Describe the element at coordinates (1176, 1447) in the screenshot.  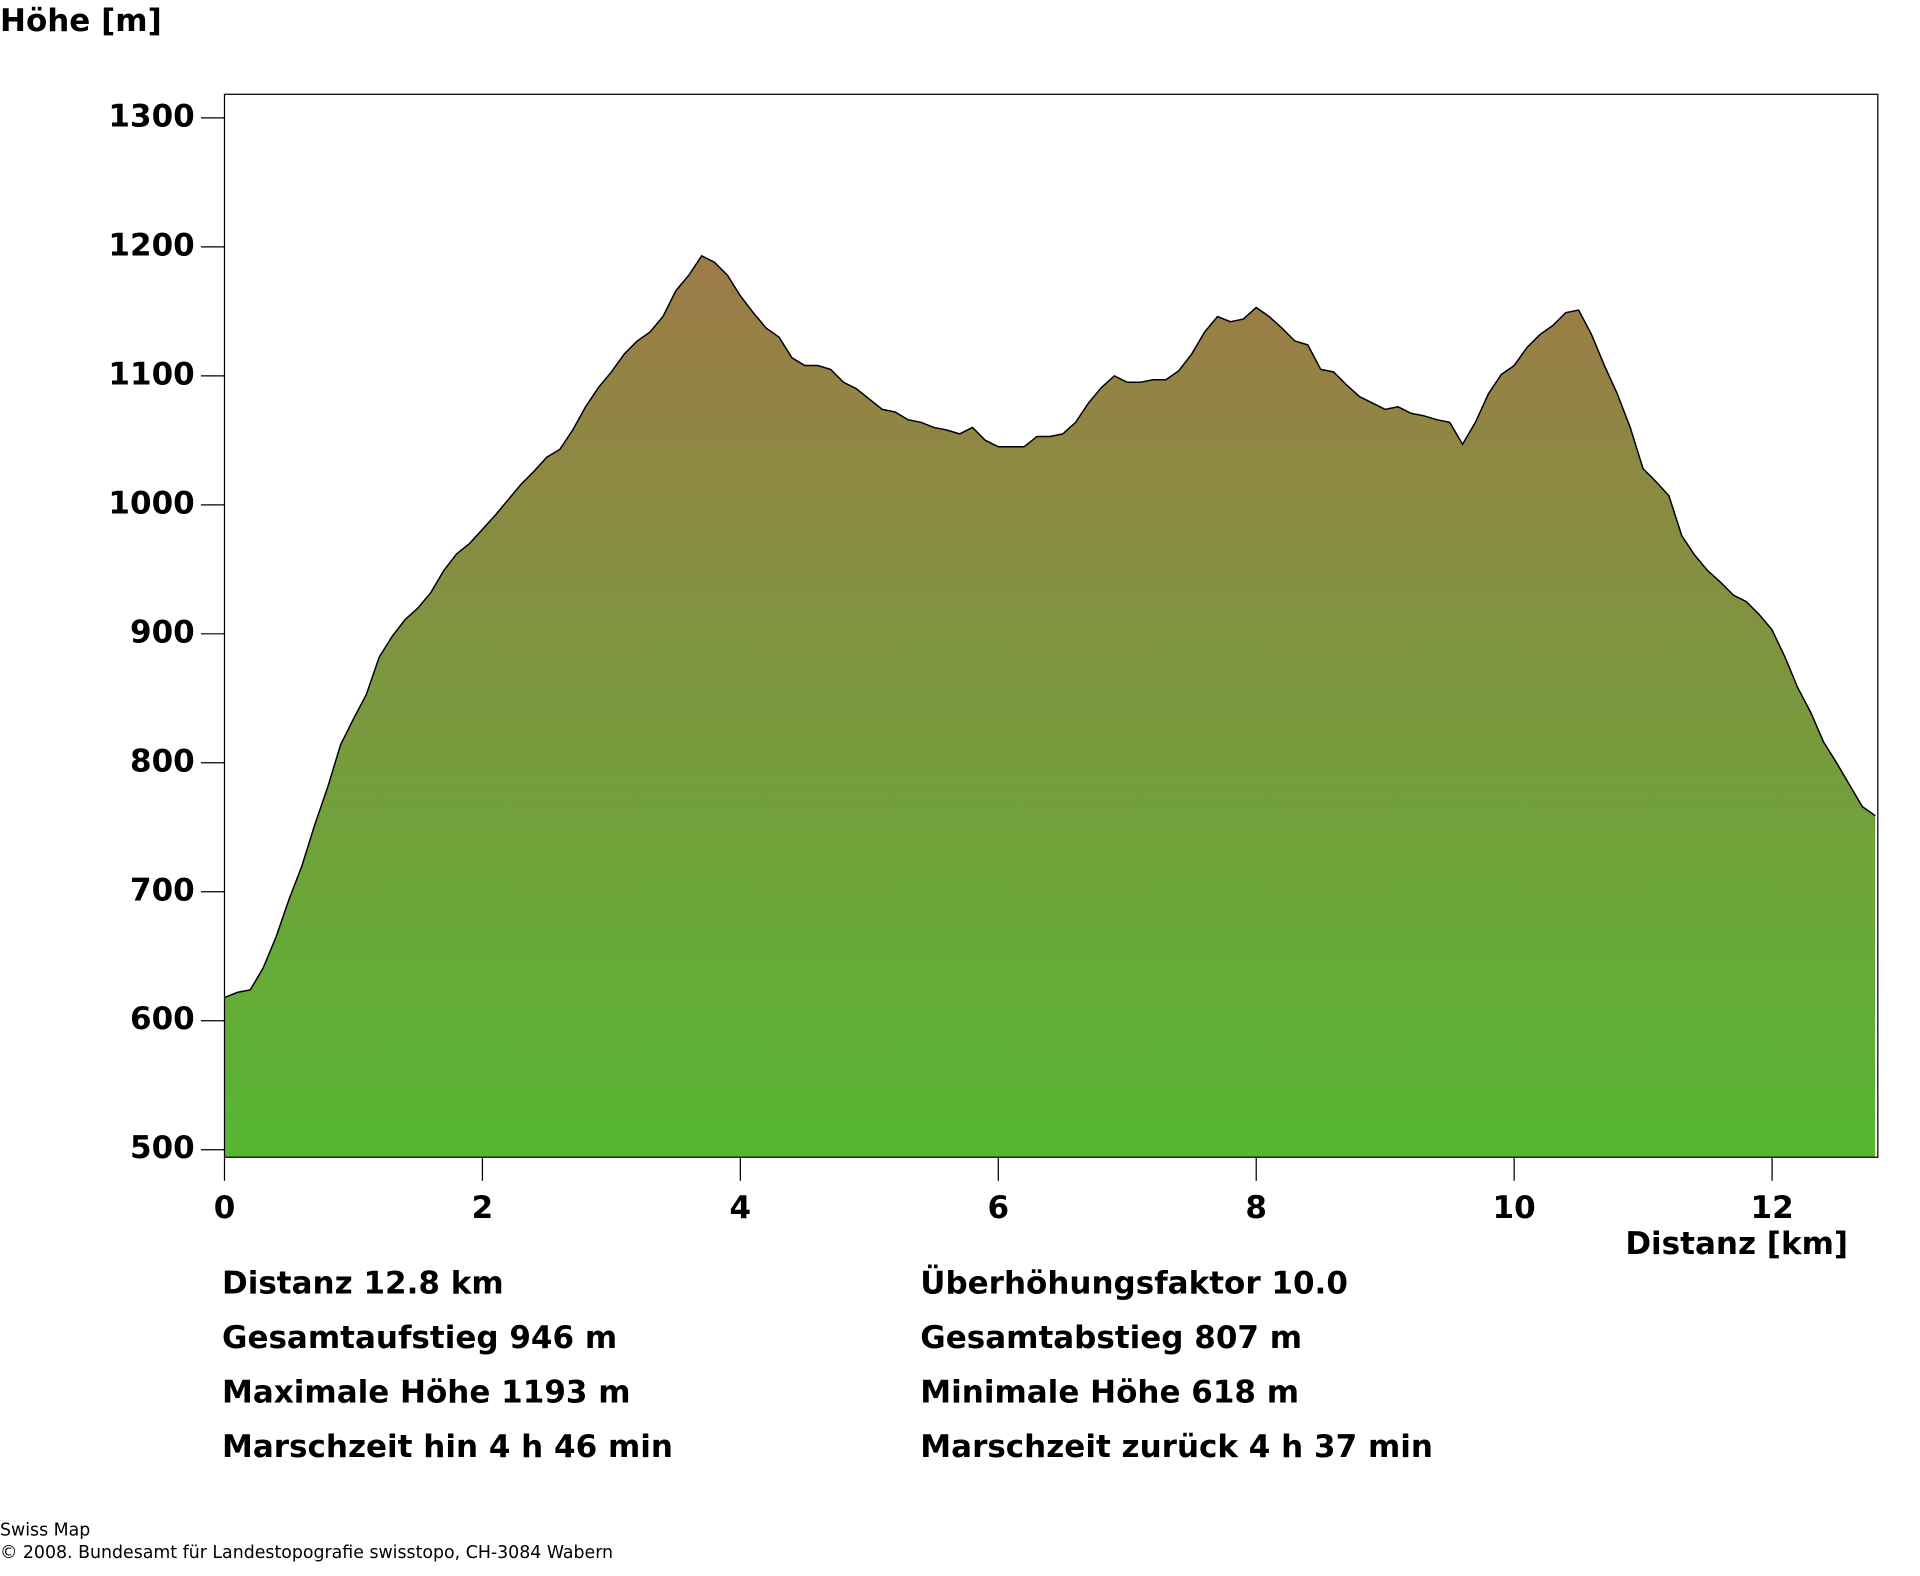
I see `stat-text: Marschzeit zurück 4 h 37 min` at that location.